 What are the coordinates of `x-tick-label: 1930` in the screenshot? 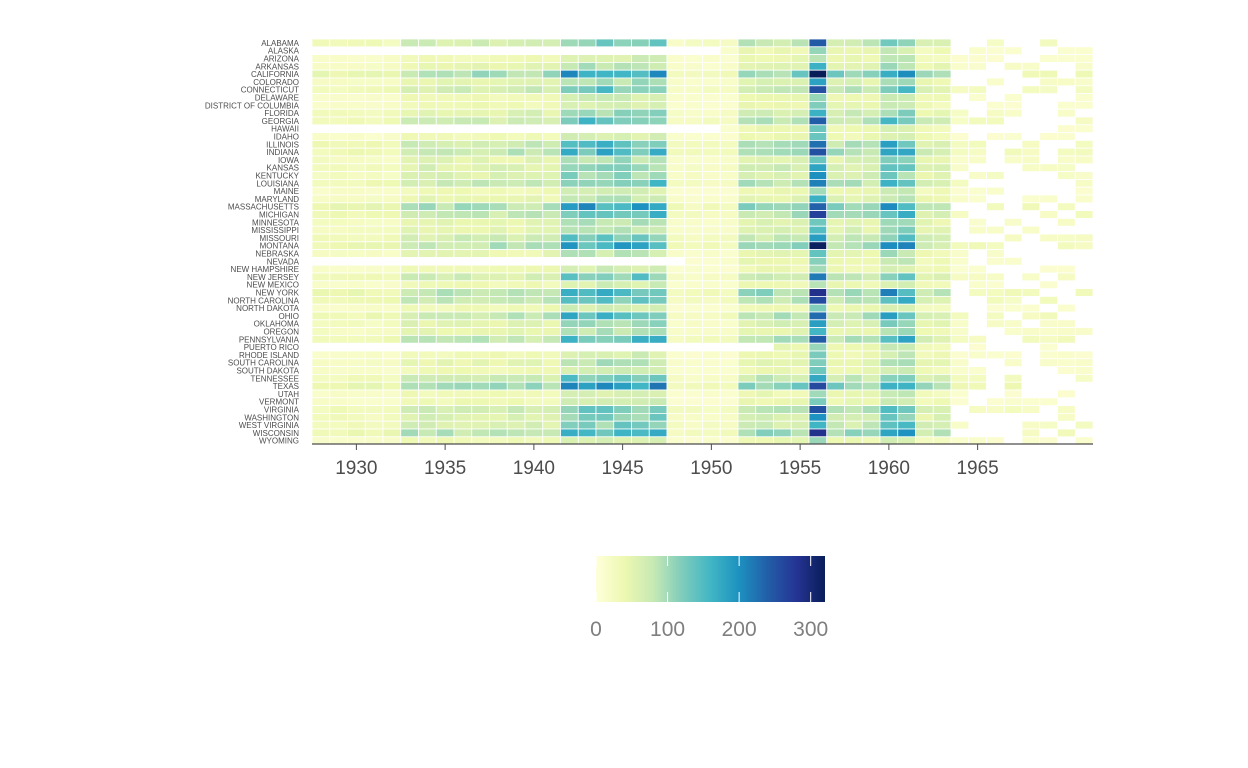 It's located at (356, 468).